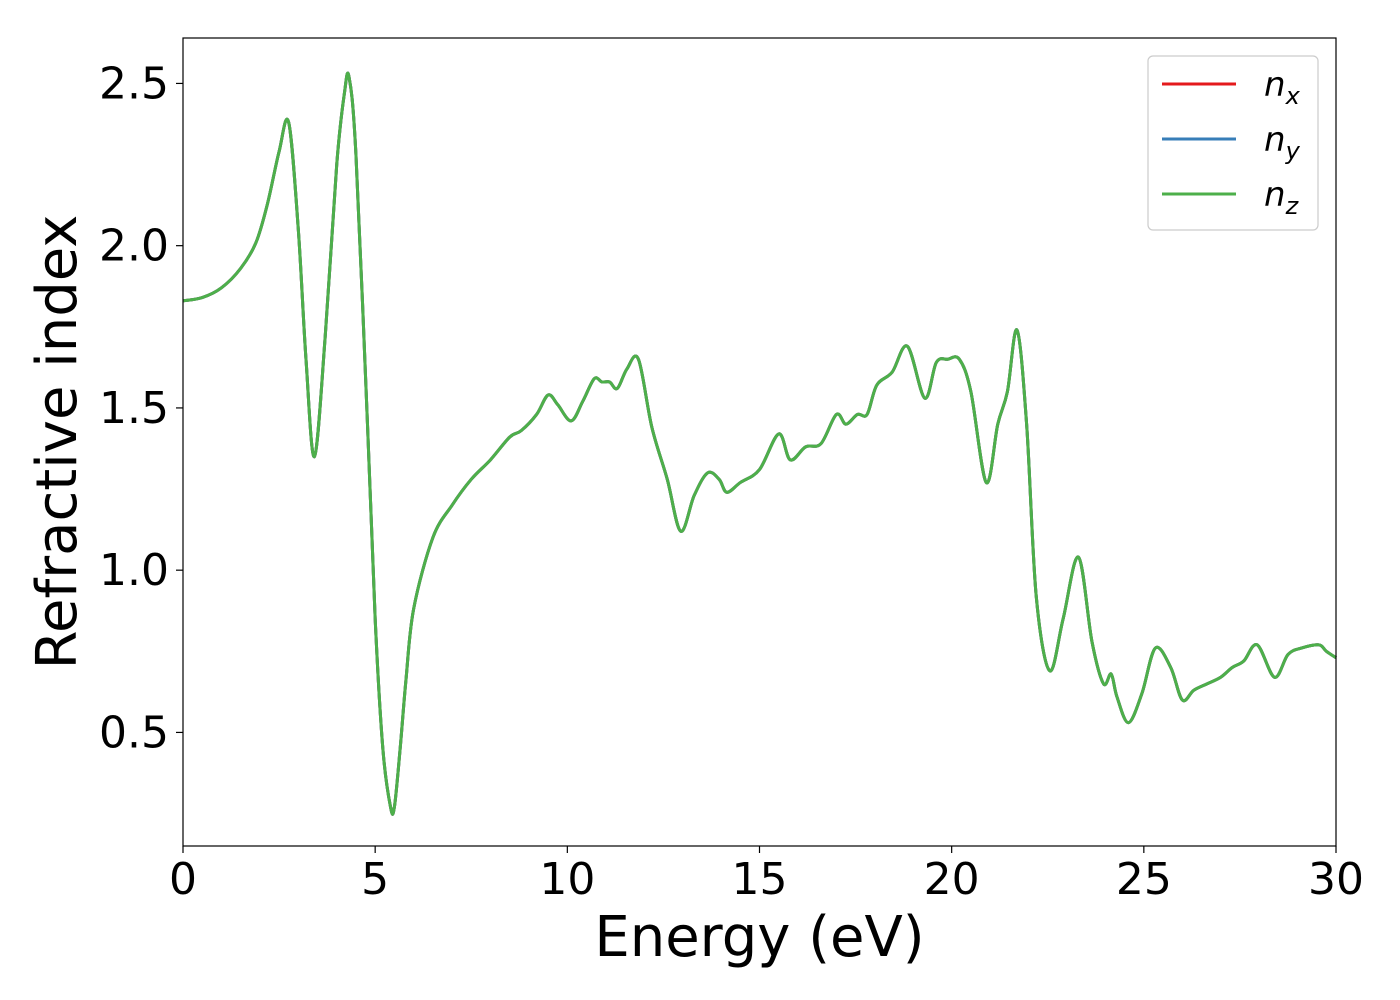 Image resolution: width=1400 pixels, height=1000 pixels. What do you see at coordinates (952, 879) in the screenshot?
I see `x-tick-label: 20` at bounding box center [952, 879].